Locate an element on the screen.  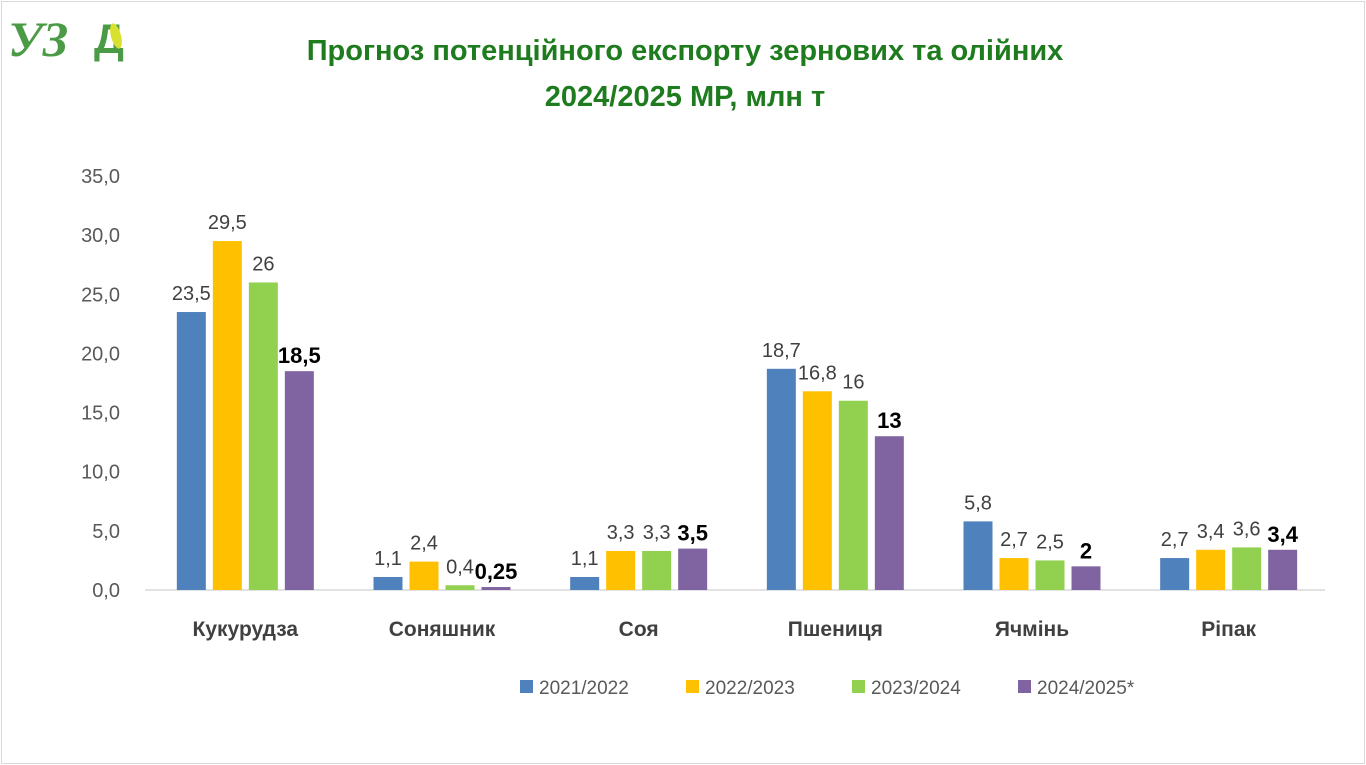
y-tick-label: 30,0 is located at coordinates (100, 236).